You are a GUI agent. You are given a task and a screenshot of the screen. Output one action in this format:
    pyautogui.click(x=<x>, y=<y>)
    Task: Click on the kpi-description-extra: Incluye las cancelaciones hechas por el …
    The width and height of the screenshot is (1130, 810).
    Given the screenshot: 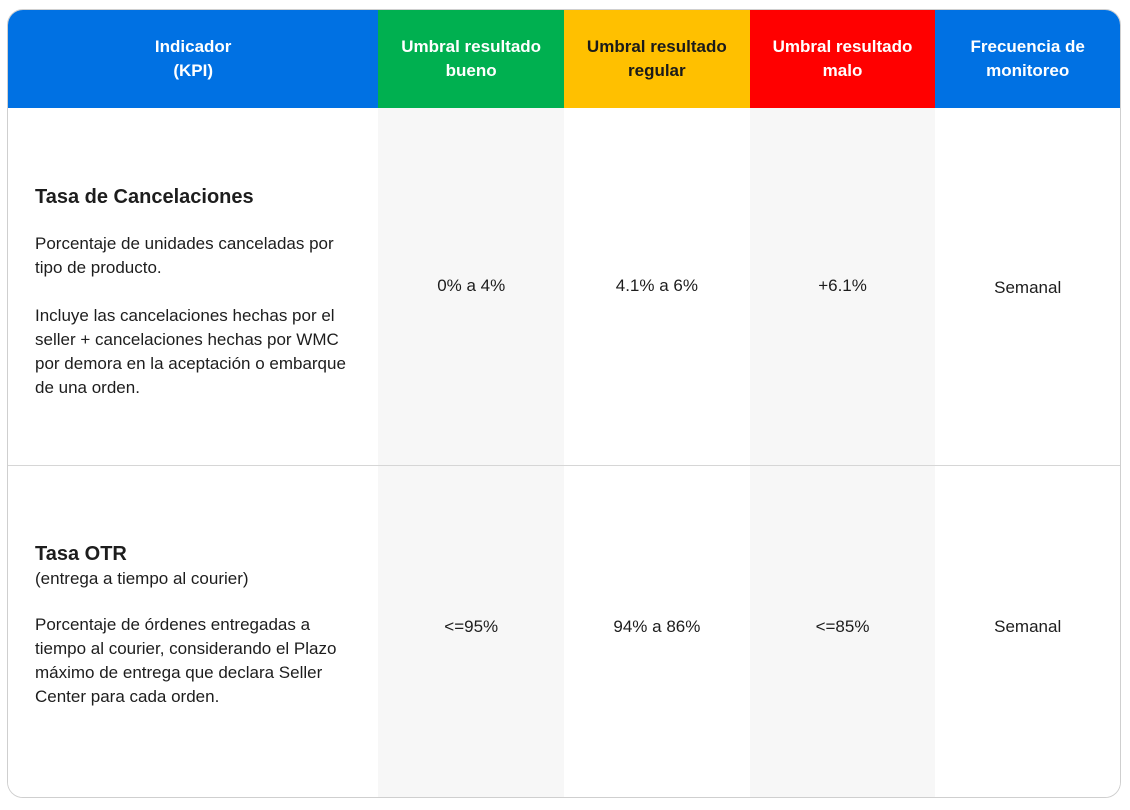 What is the action you would take?
    pyautogui.click(x=190, y=351)
    